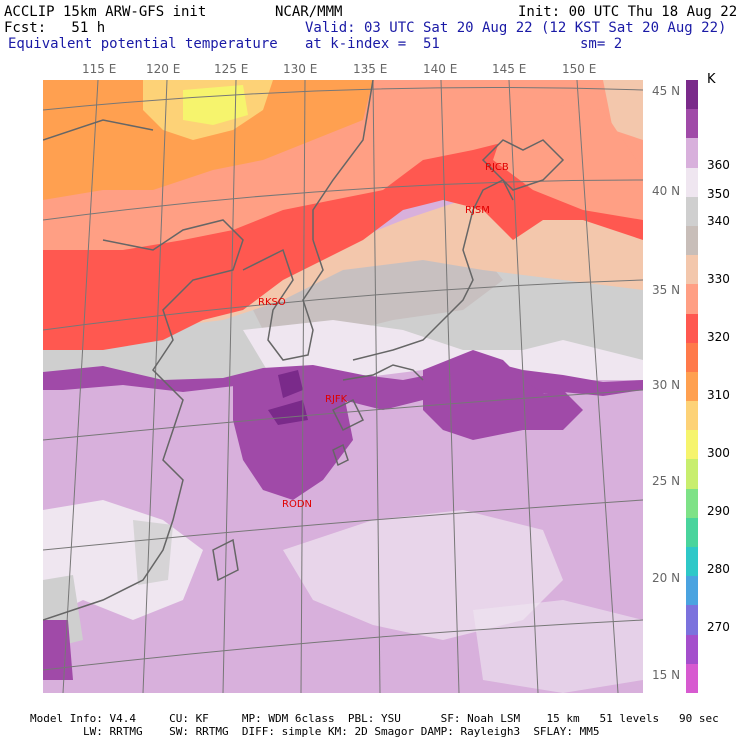 The height and width of the screenshot is (740, 740). Describe the element at coordinates (666, 290) in the screenshot. I see `lat-label: 35 N` at that location.